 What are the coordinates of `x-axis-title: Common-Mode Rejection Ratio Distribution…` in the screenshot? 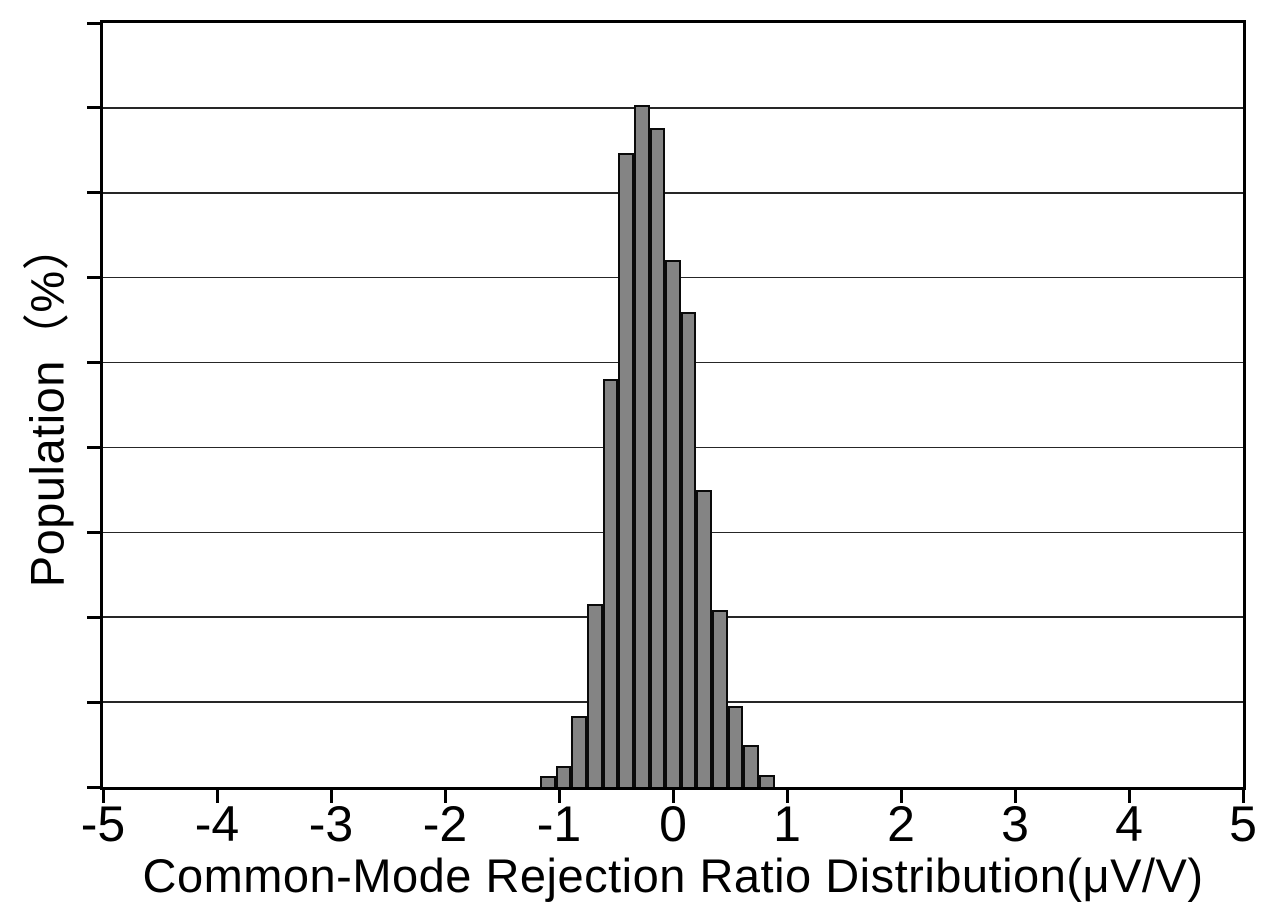 It's located at (673, 875).